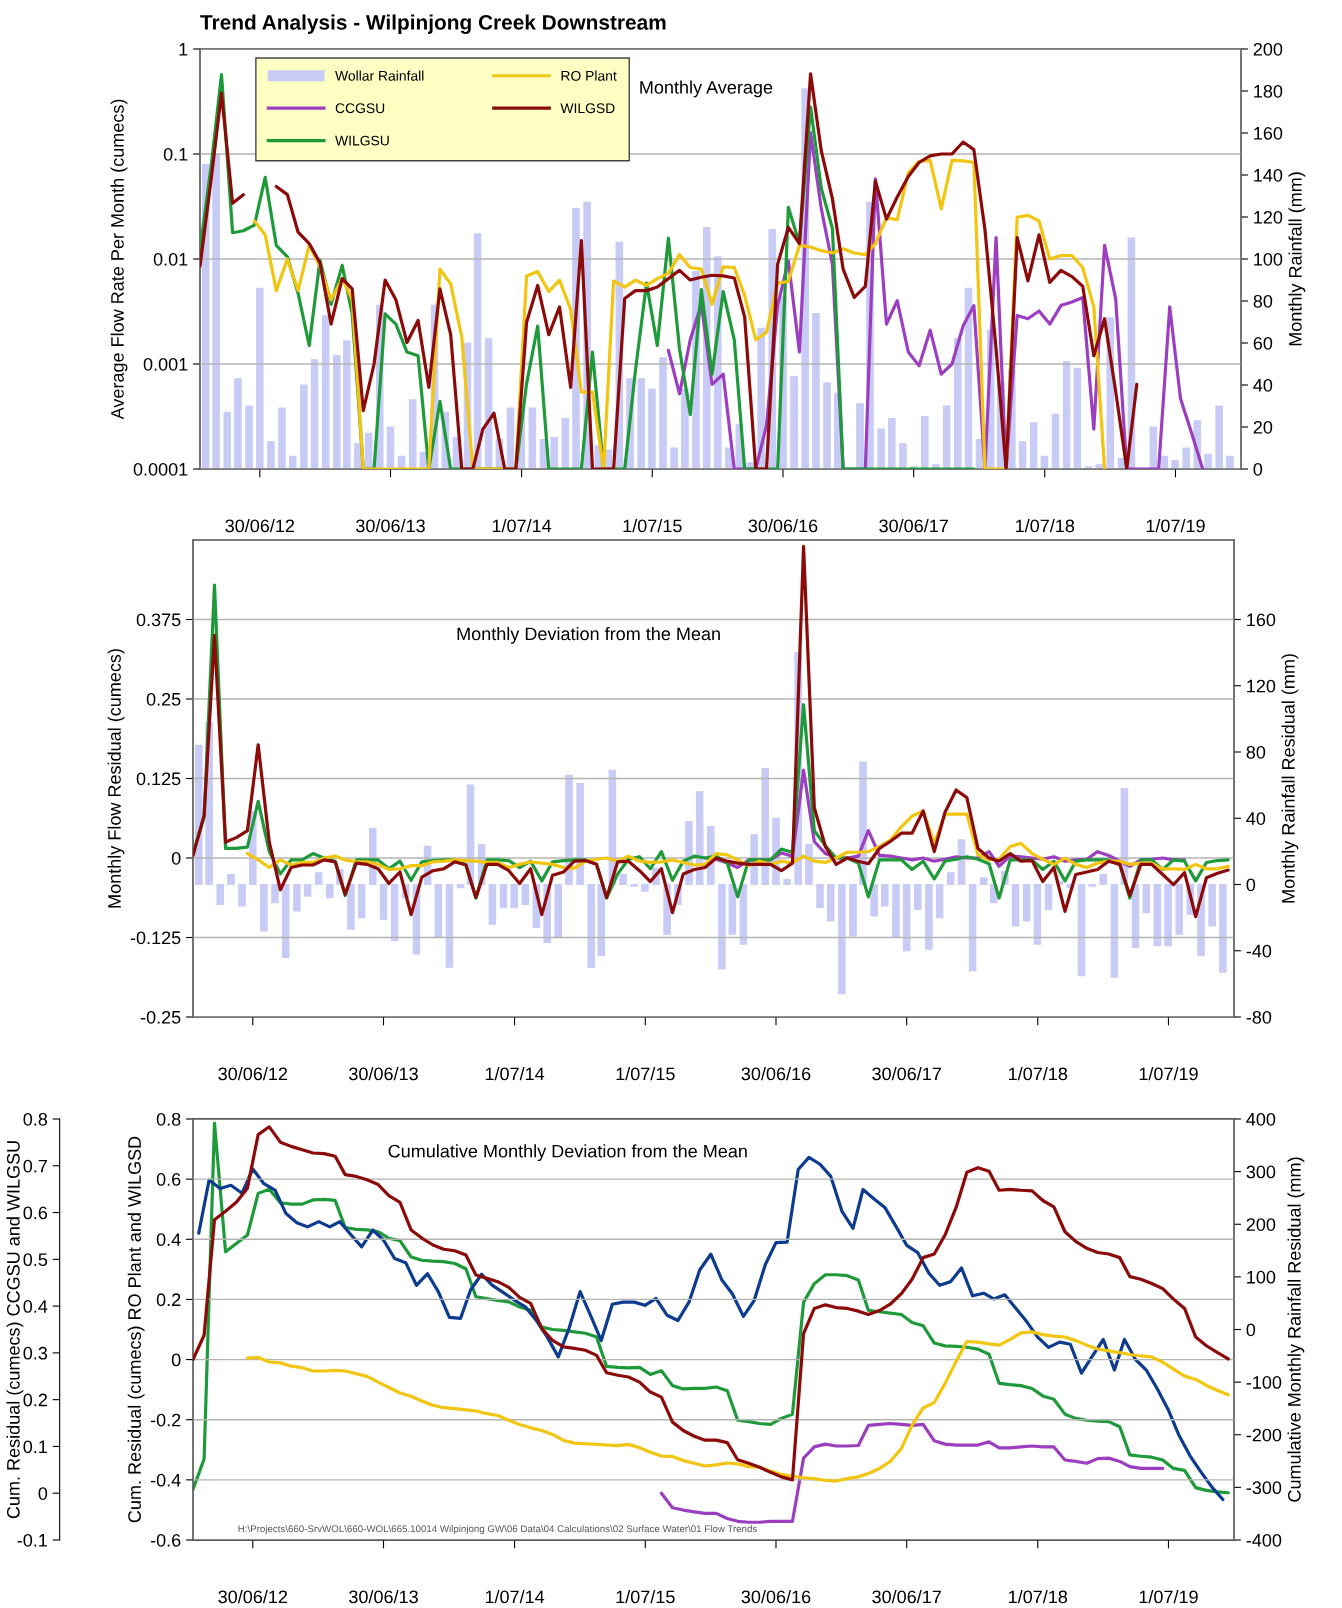  What do you see at coordinates (588, 635) in the screenshot?
I see `annotation: Monthly Deviation from the Mean` at bounding box center [588, 635].